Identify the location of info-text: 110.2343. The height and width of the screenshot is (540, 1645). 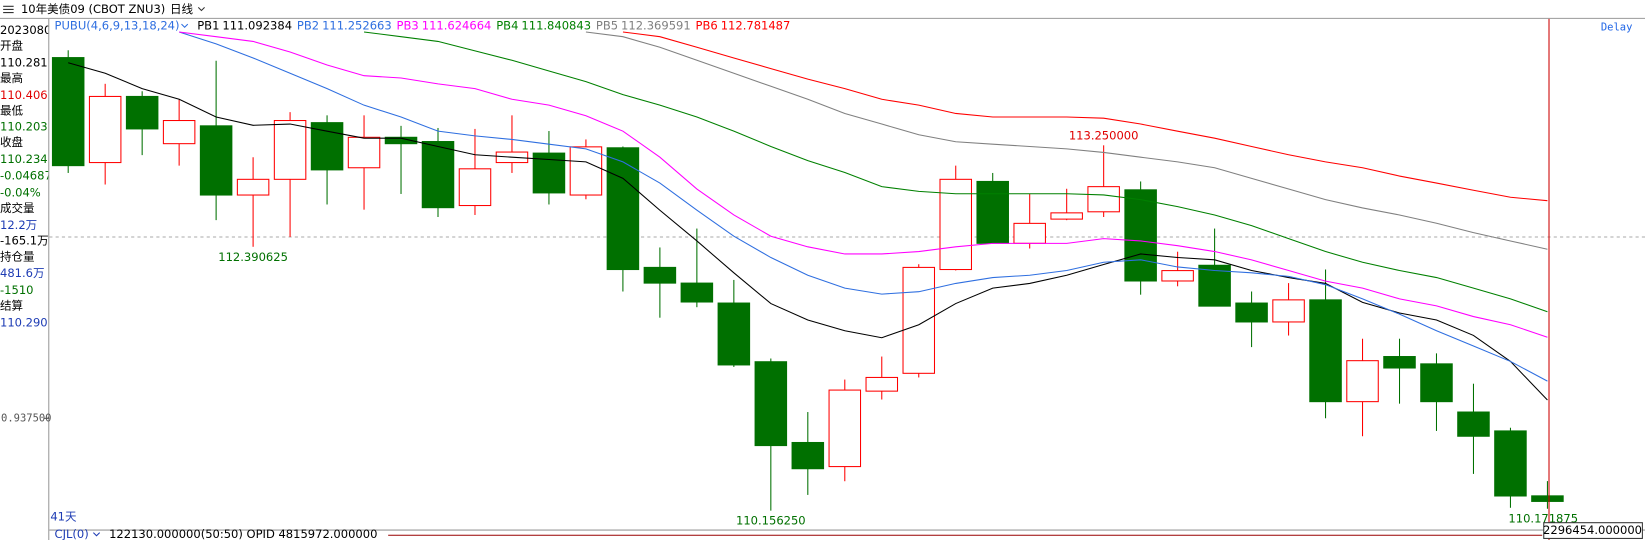
(27, 159).